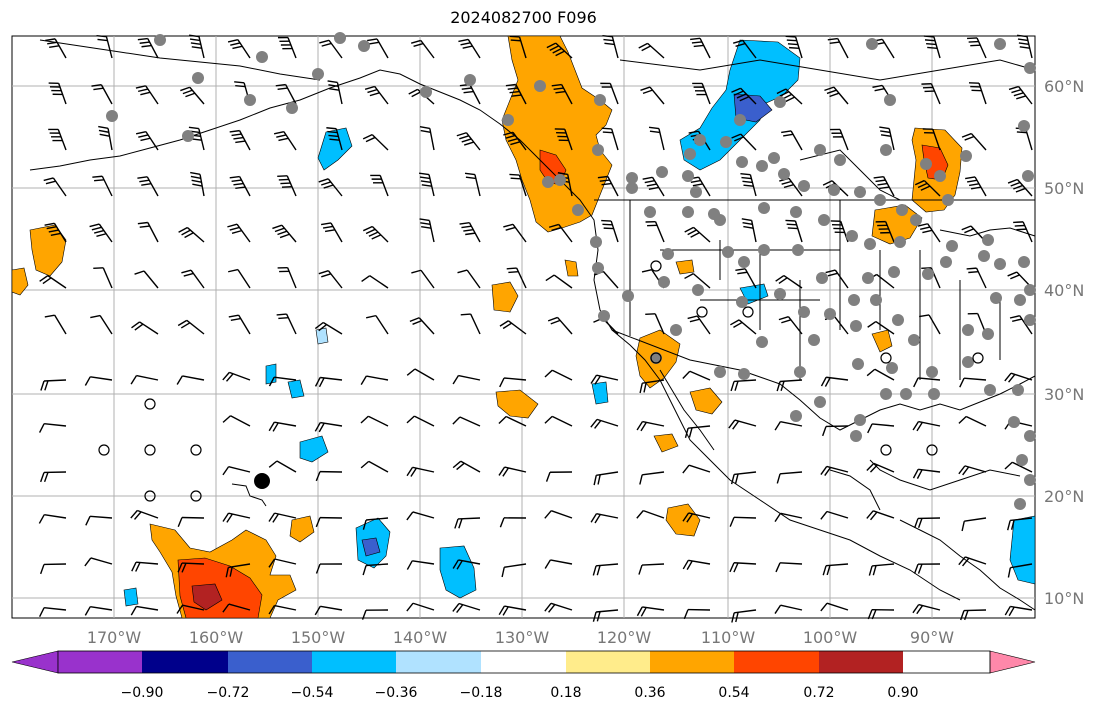 This screenshot has width=1105, height=712. What do you see at coordinates (522, 637) in the screenshot?
I see `lon-label: 130°W` at bounding box center [522, 637].